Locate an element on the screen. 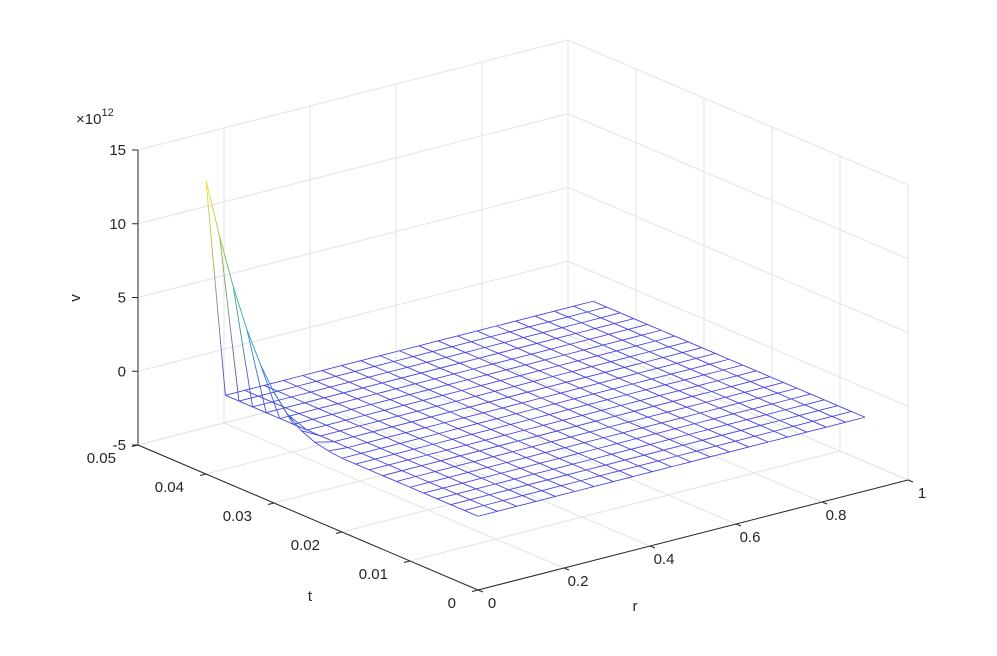 The width and height of the screenshot is (997, 656). x-tick is located at coordinates (480, 591).